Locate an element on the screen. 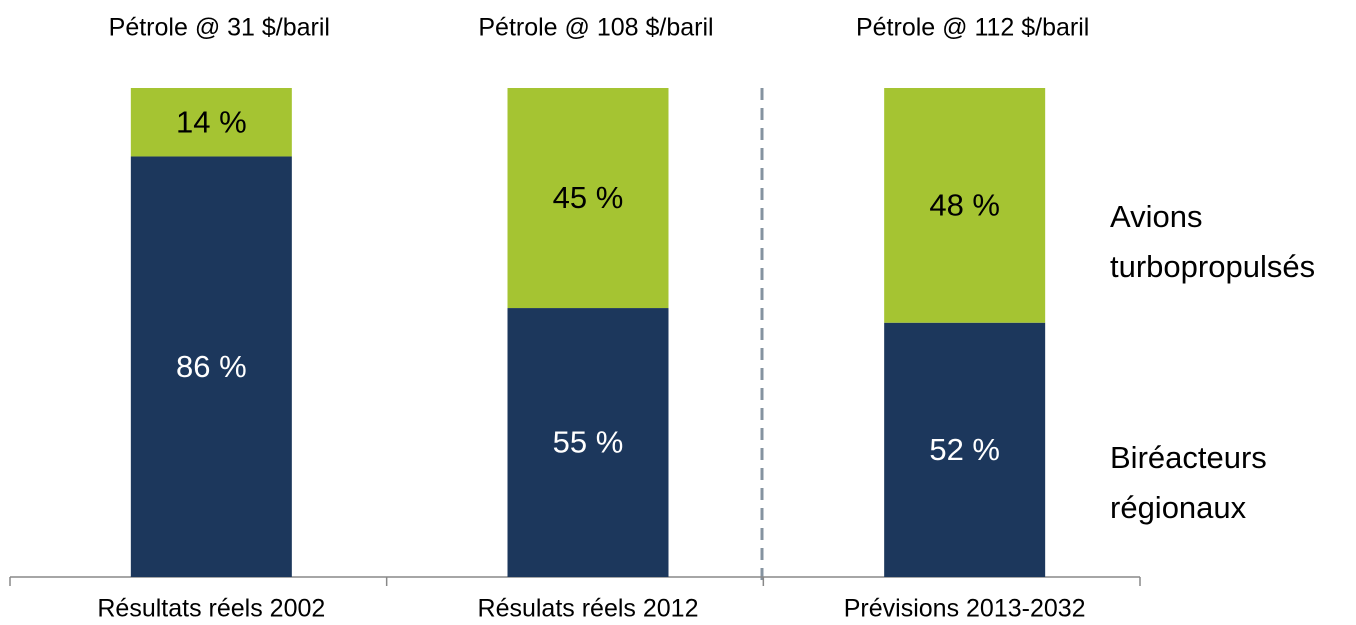 This screenshot has width=1356, height=625. x-tick-label: Résultats réels 2002 is located at coordinates (211, 609).